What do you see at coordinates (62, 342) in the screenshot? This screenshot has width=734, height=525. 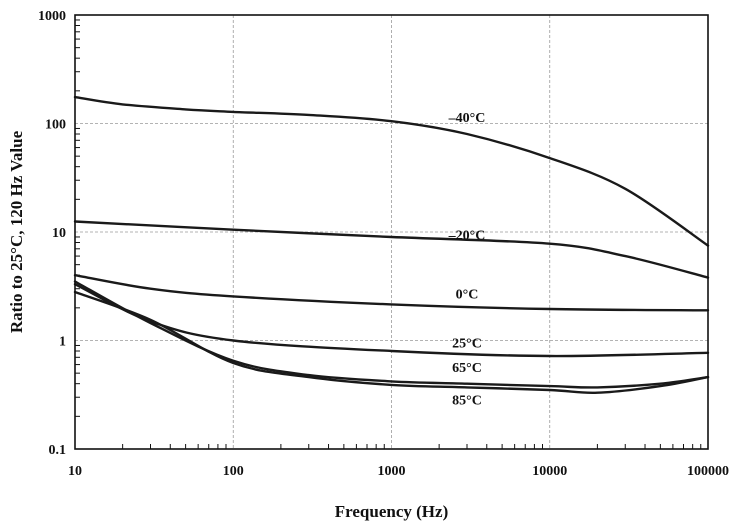 I see `y-tick-label: 1` at bounding box center [62, 342].